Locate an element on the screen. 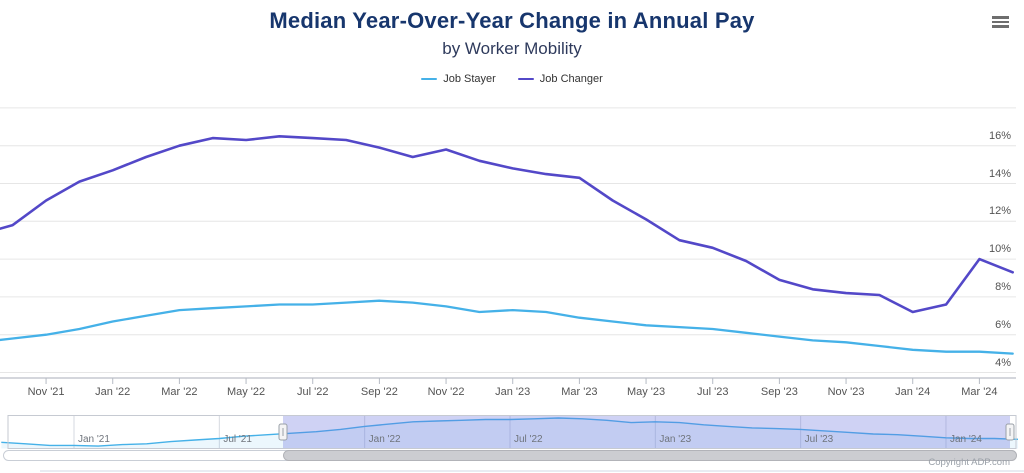 Image resolution: width=1024 pixels, height=473 pixels. legend-item-job-changer: Job Changer is located at coordinates (560, 79).